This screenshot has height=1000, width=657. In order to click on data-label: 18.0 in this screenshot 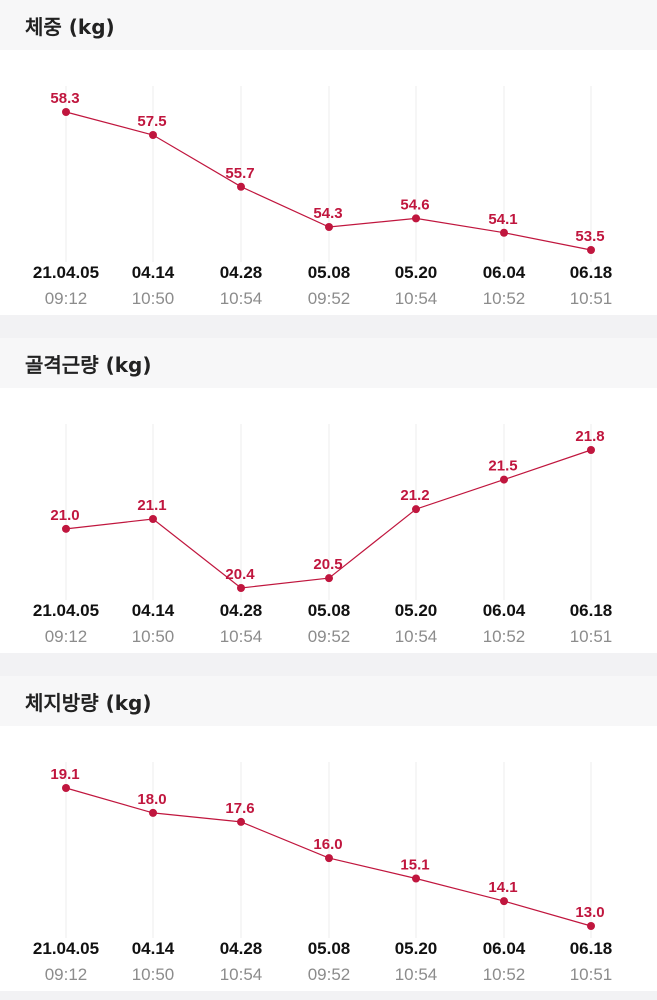, I will do `click(151, 799)`.